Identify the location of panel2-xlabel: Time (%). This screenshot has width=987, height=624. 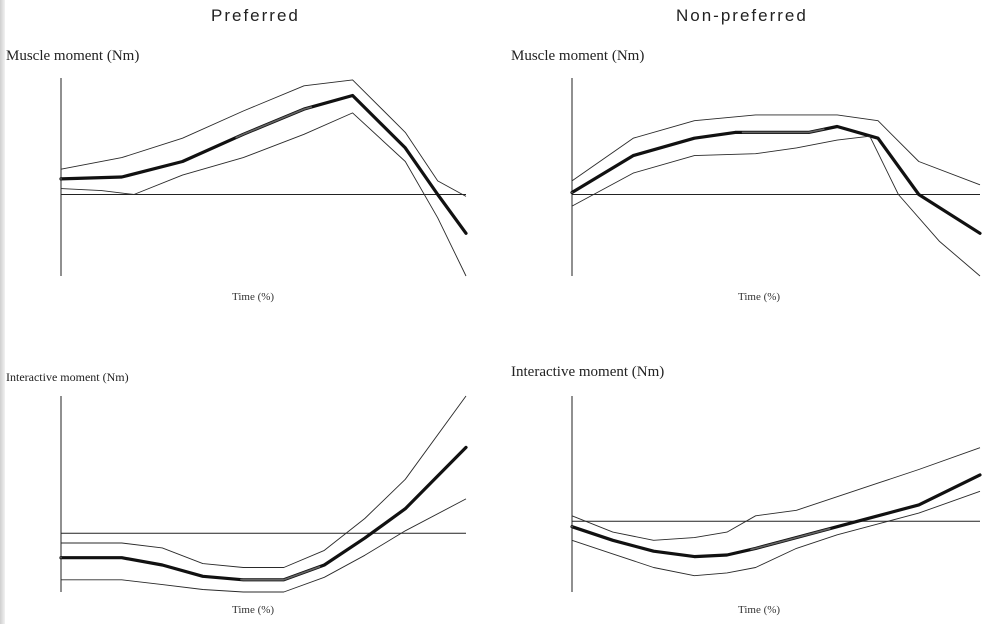
(759, 297).